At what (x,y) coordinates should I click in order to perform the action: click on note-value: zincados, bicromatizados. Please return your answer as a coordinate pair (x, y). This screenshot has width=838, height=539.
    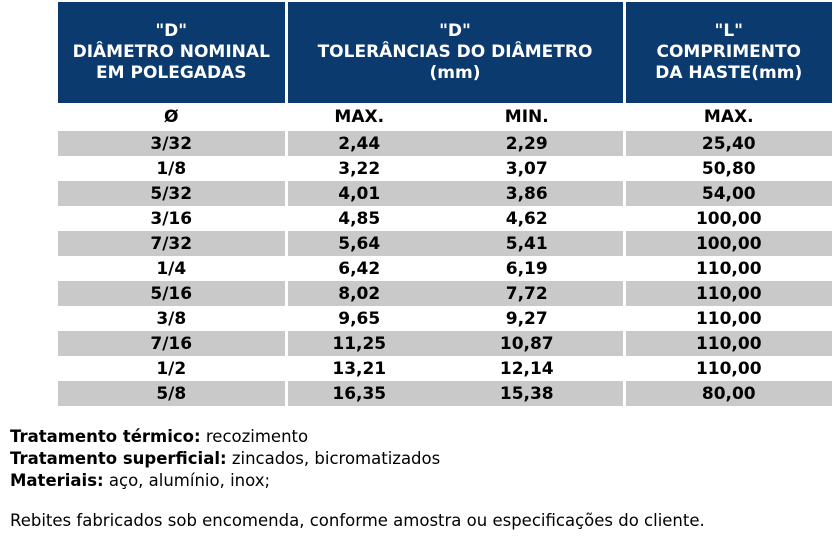
    Looking at the image, I should click on (333, 458).